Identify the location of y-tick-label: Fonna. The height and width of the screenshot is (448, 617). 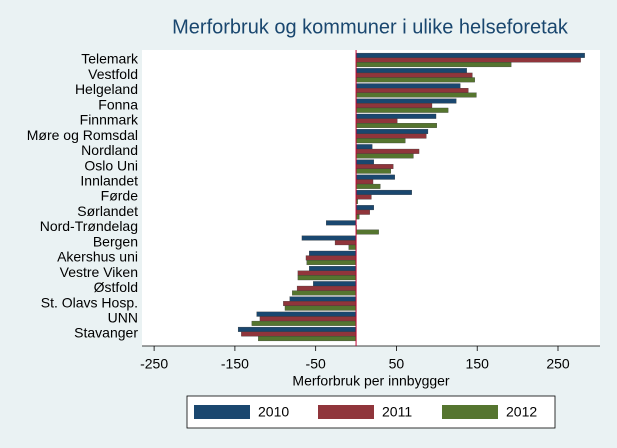
(118, 104).